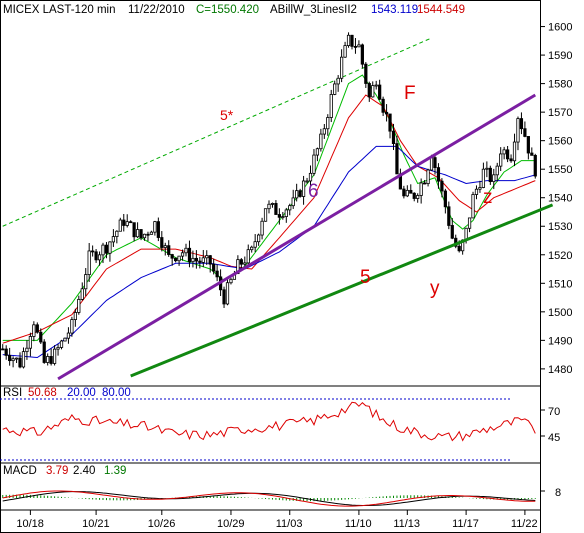 This screenshot has width=584, height=533. I want to click on date-tick-label: 11/22, so click(524, 524).